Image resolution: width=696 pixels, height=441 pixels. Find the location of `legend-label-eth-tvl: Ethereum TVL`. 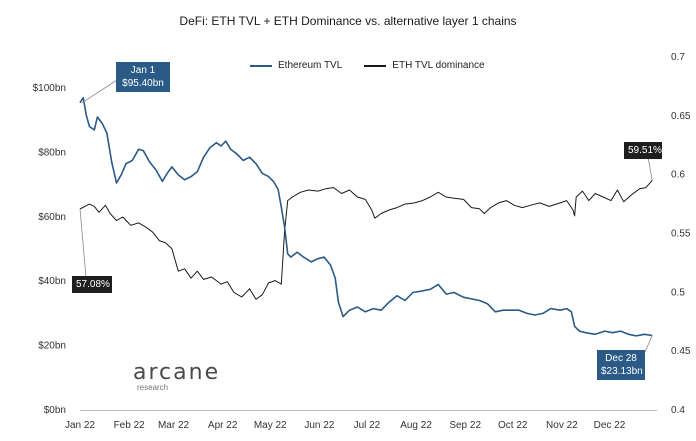

legend-label-eth-tvl: Ethereum TVL is located at coordinates (310, 65).